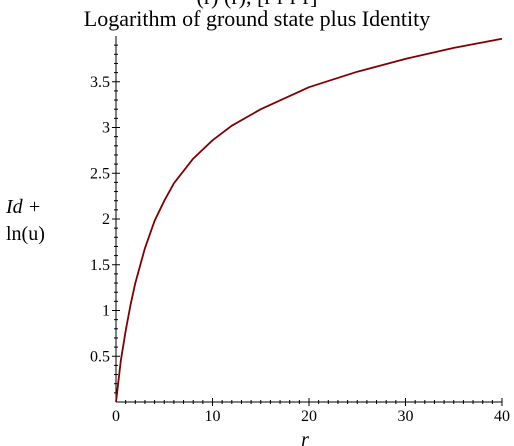  What do you see at coordinates (106, 219) in the screenshot?
I see `y-tick-label: 2` at bounding box center [106, 219].